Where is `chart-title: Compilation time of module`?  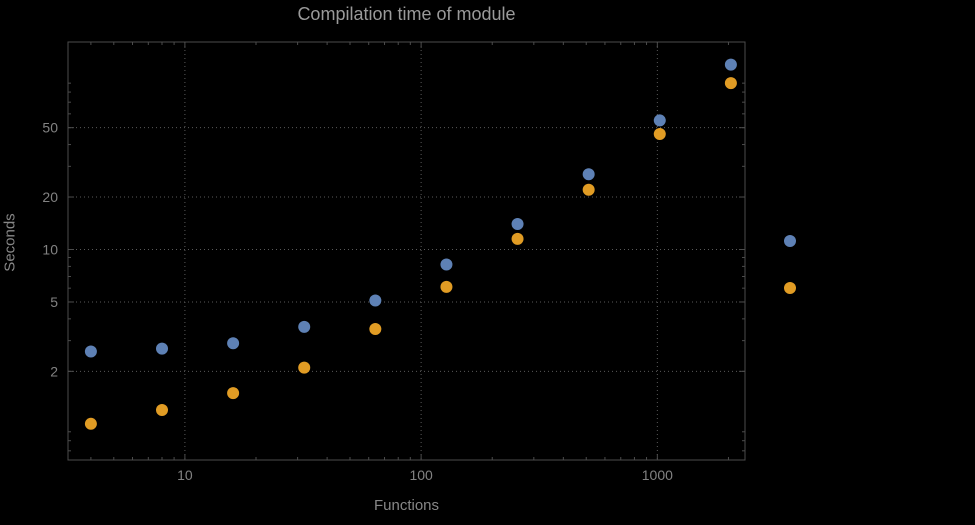
chart-title: Compilation time of module is located at coordinates (406, 14).